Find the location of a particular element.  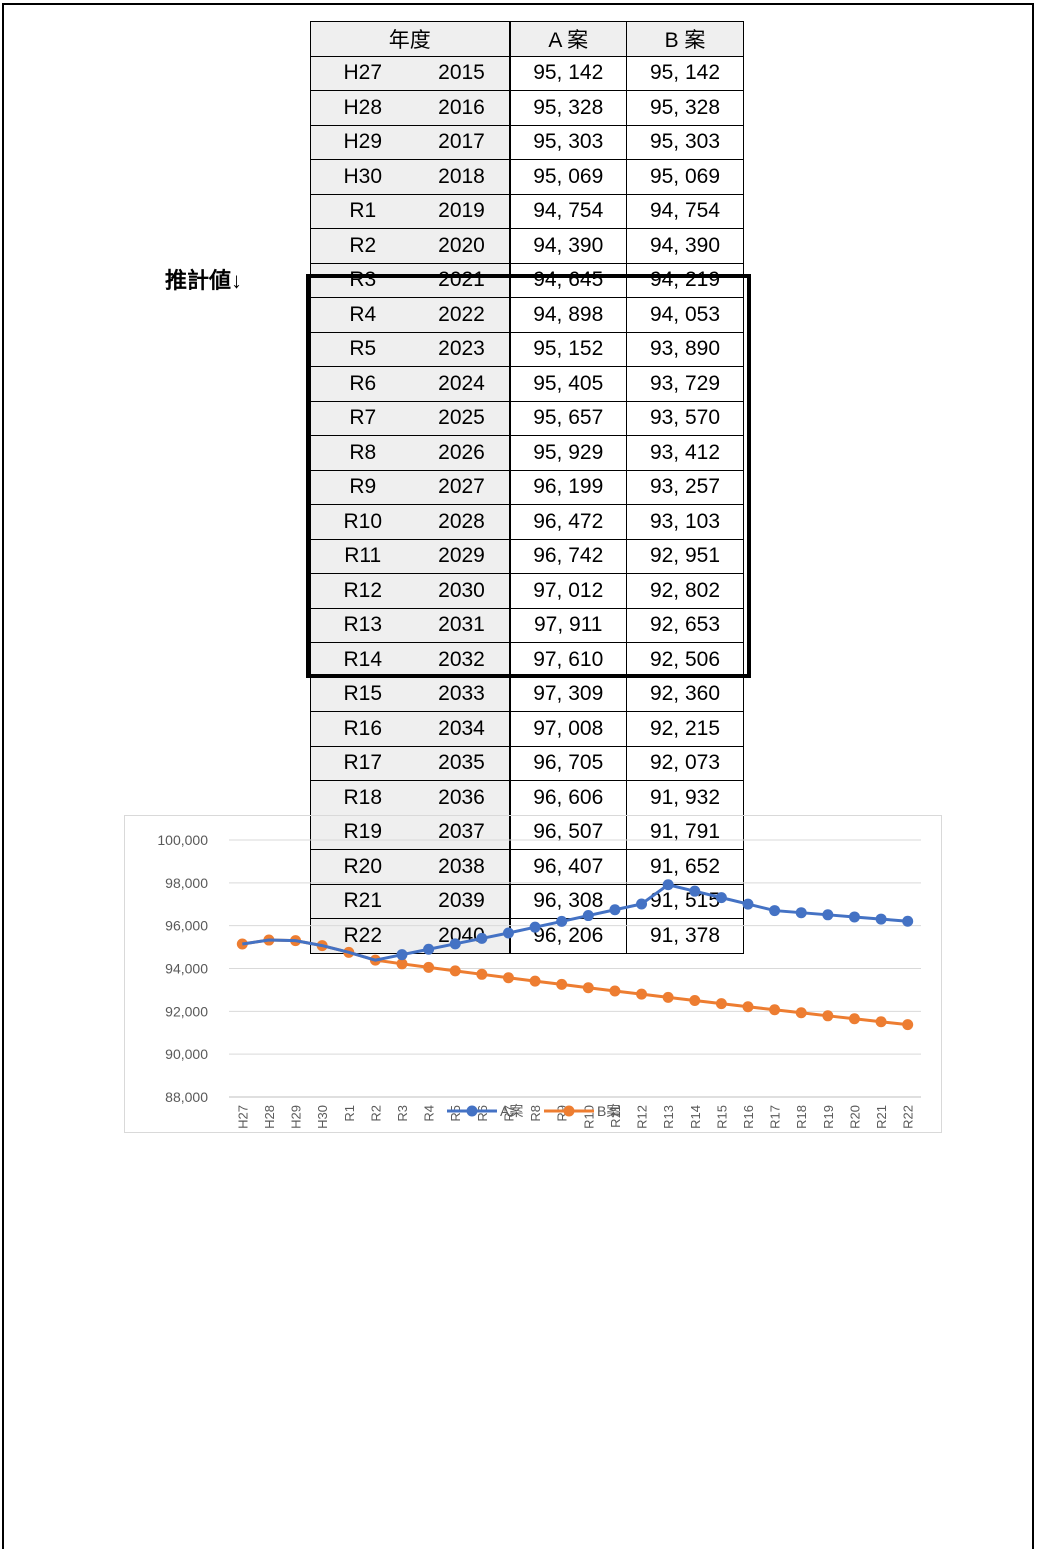

header-year: 年度 is located at coordinates (410, 39).